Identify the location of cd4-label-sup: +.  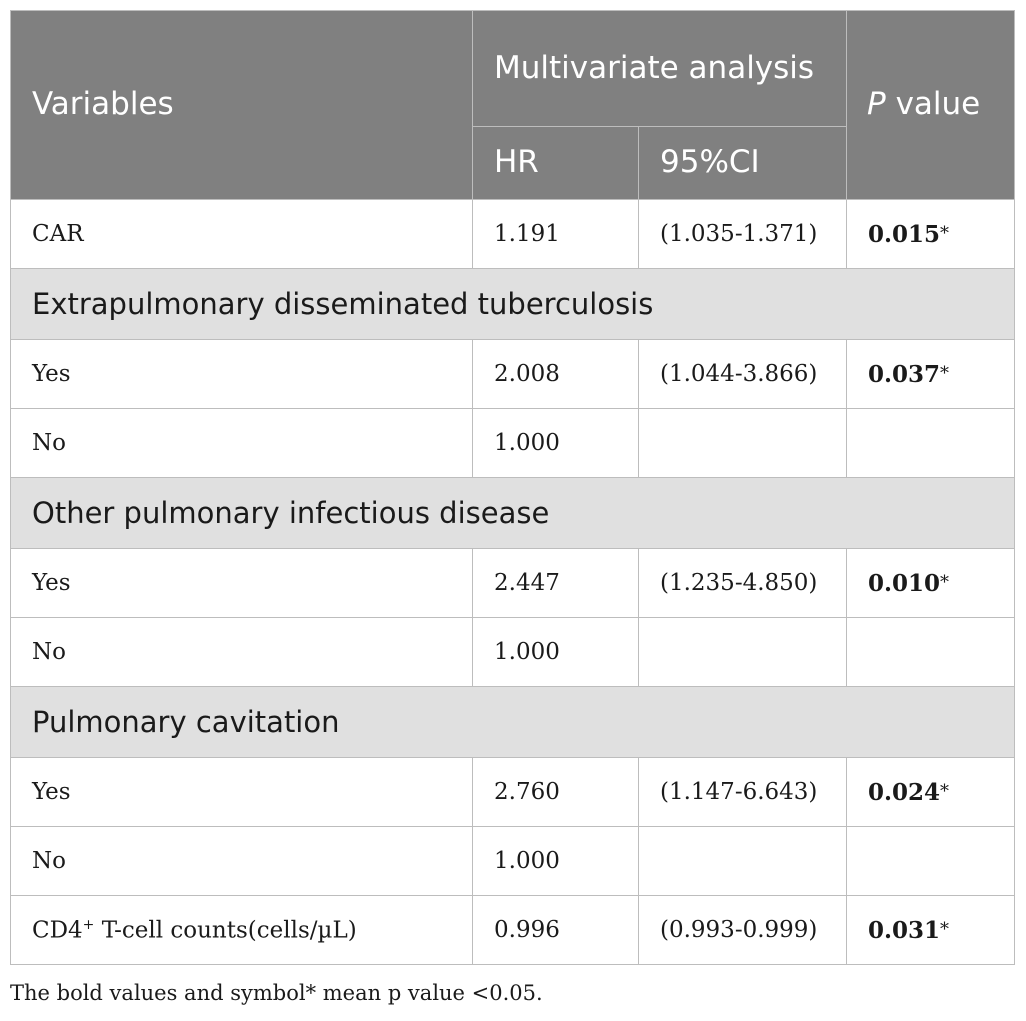
(88, 924).